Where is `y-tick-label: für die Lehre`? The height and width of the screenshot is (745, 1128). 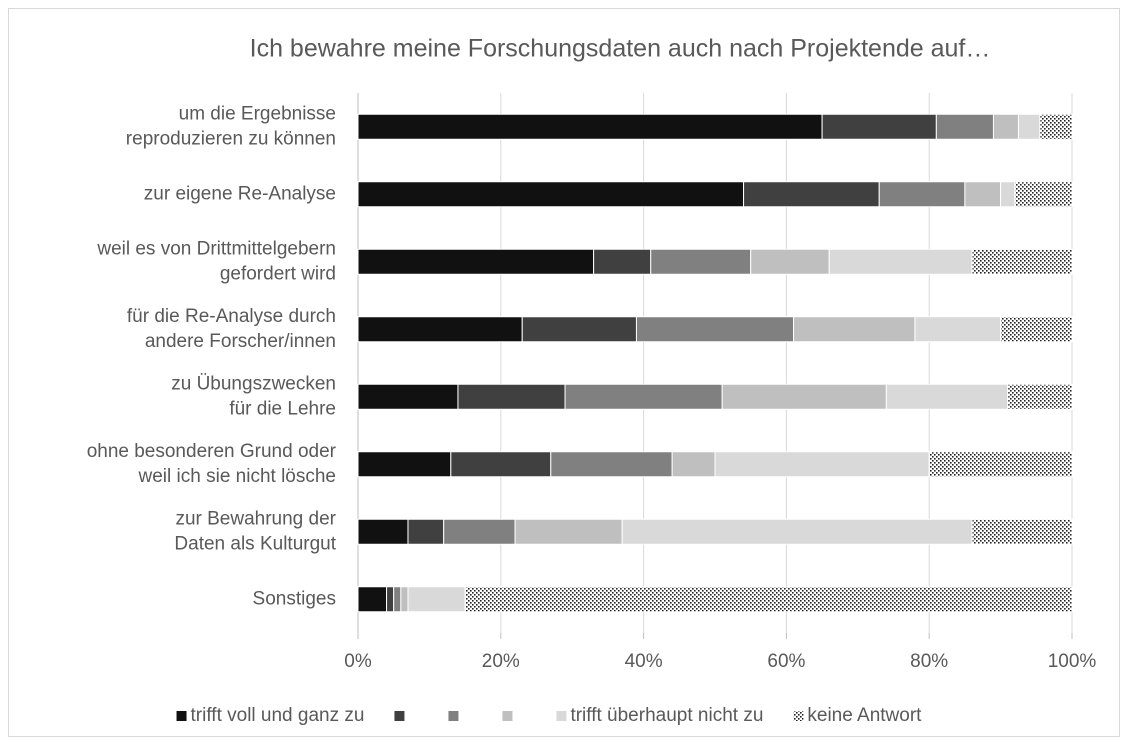
y-tick-label: für die Lehre is located at coordinates (282, 408).